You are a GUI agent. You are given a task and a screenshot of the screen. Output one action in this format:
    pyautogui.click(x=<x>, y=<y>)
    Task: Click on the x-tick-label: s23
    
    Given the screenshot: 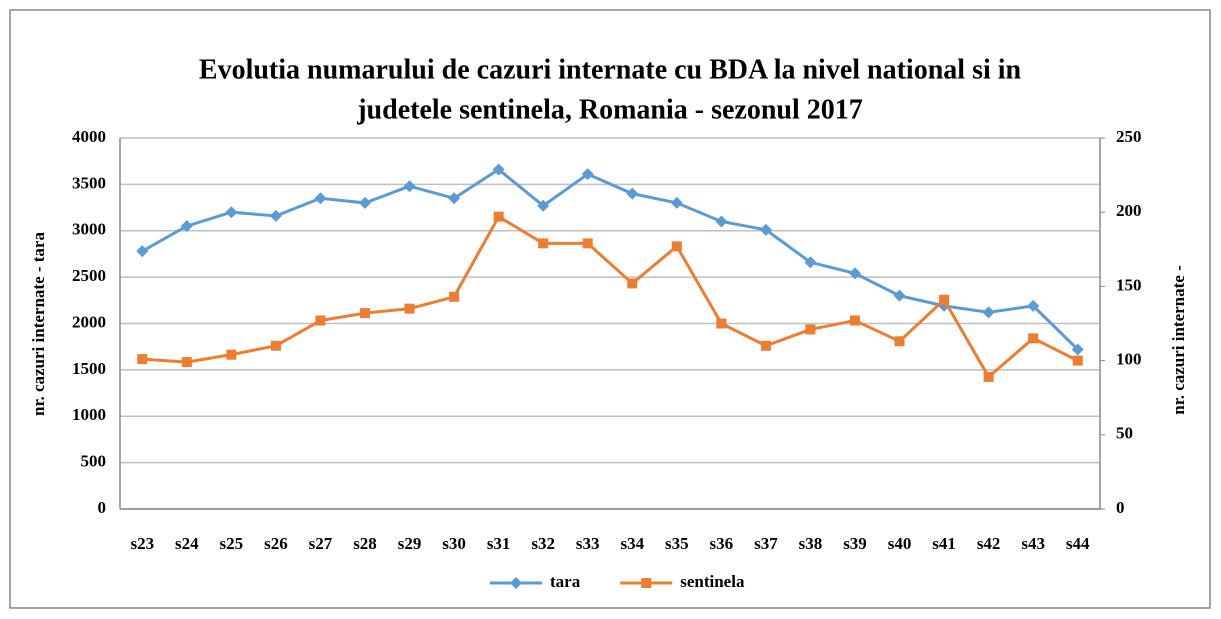 What is the action you would take?
    pyautogui.click(x=142, y=543)
    